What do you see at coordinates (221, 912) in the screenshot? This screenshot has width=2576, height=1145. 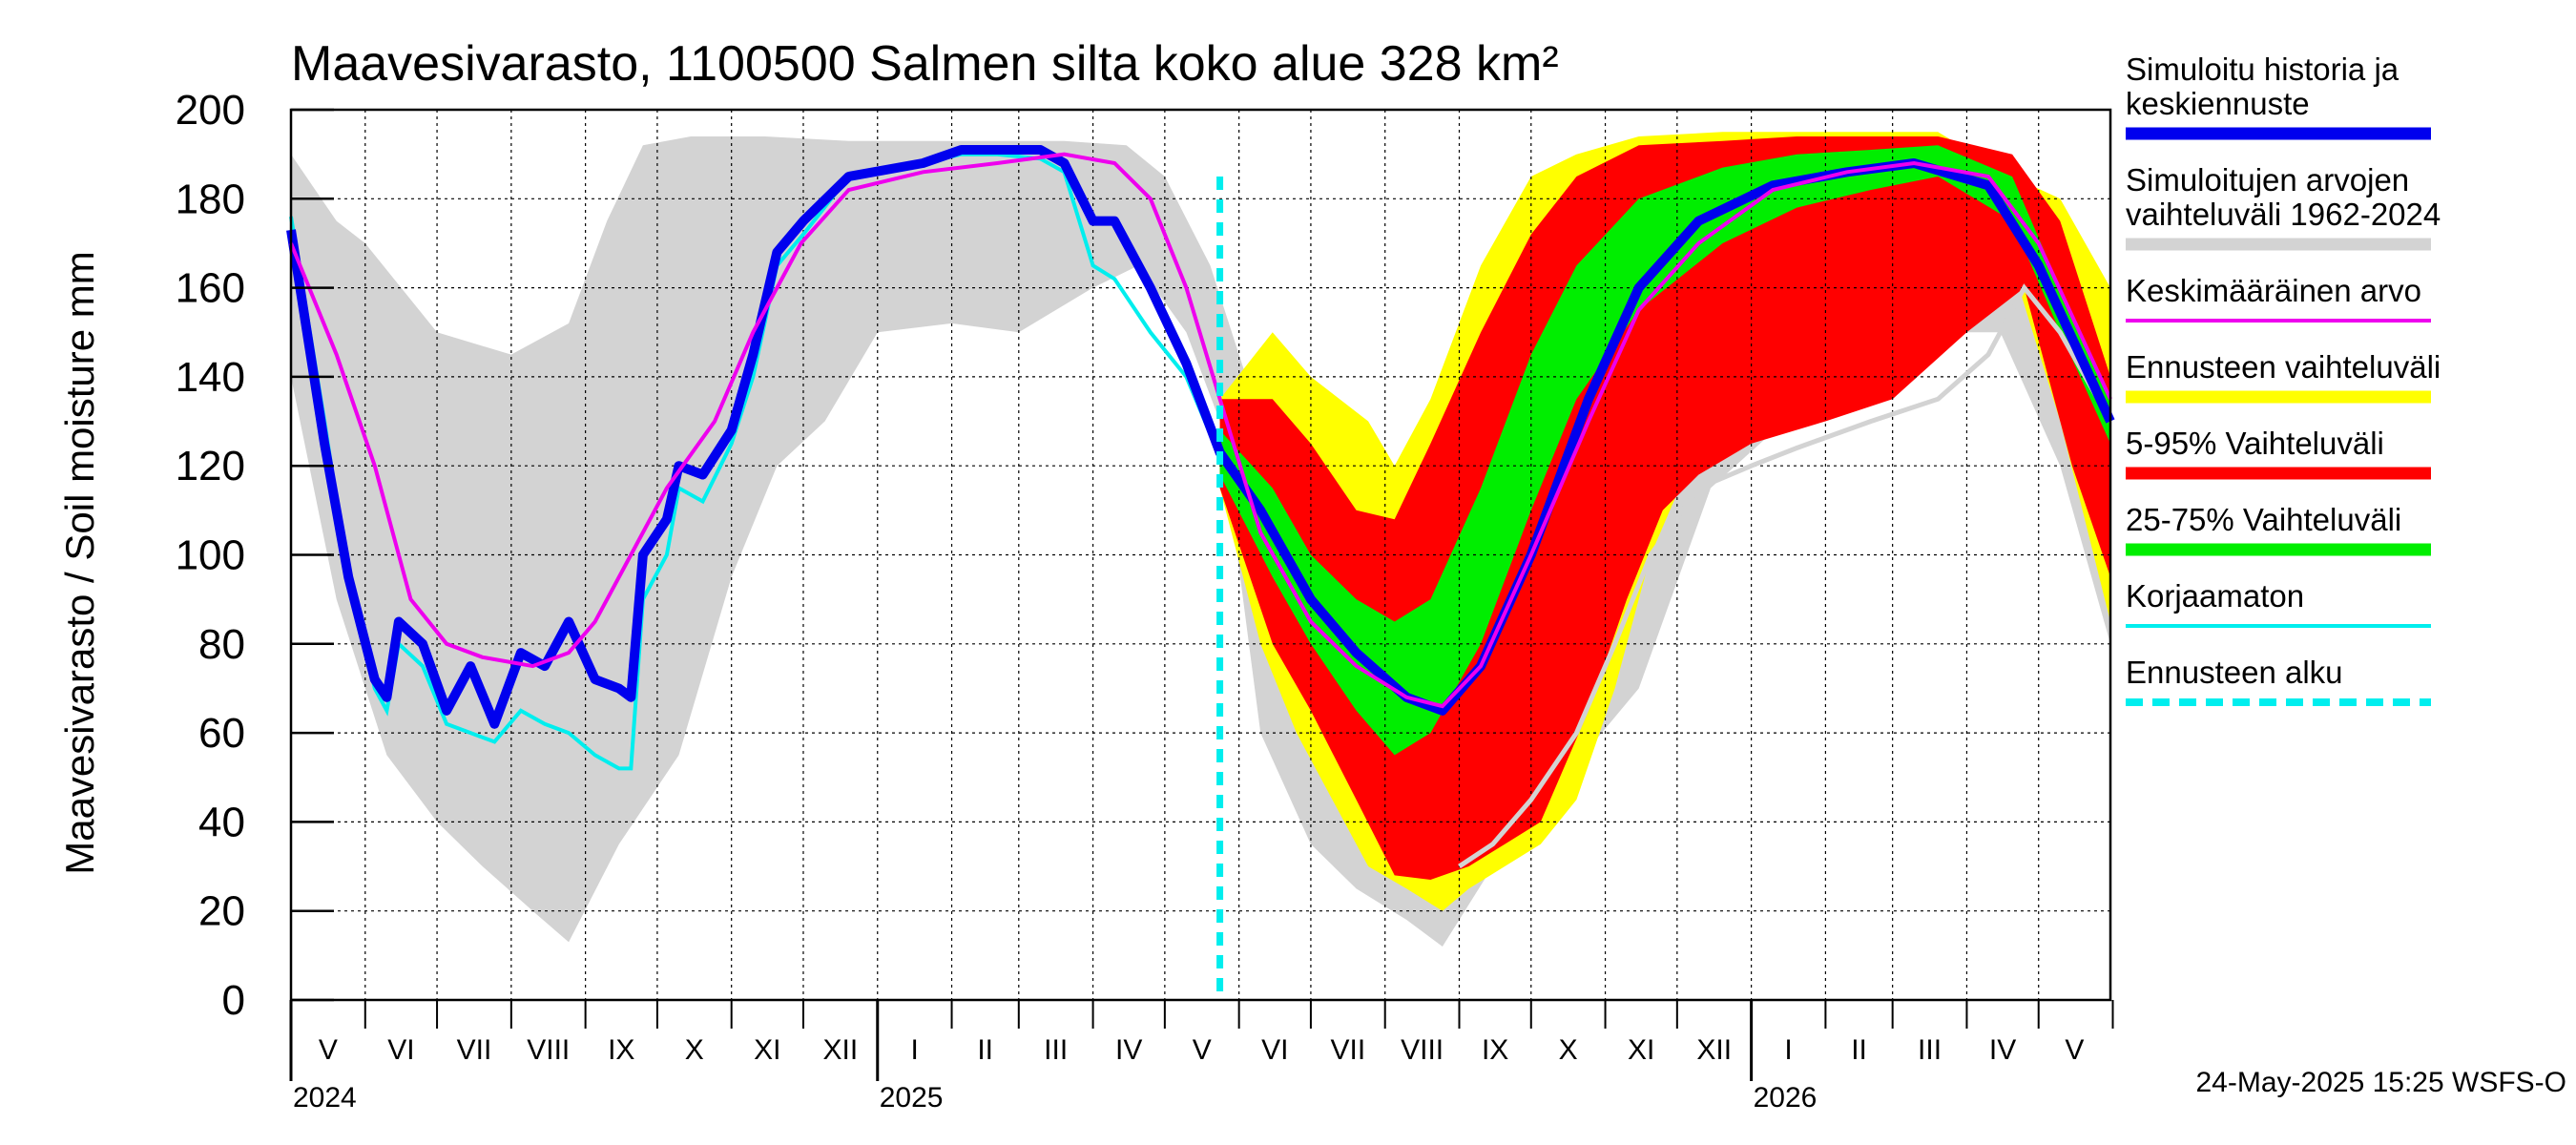 I see `y-tick-label: 20` at bounding box center [221, 912].